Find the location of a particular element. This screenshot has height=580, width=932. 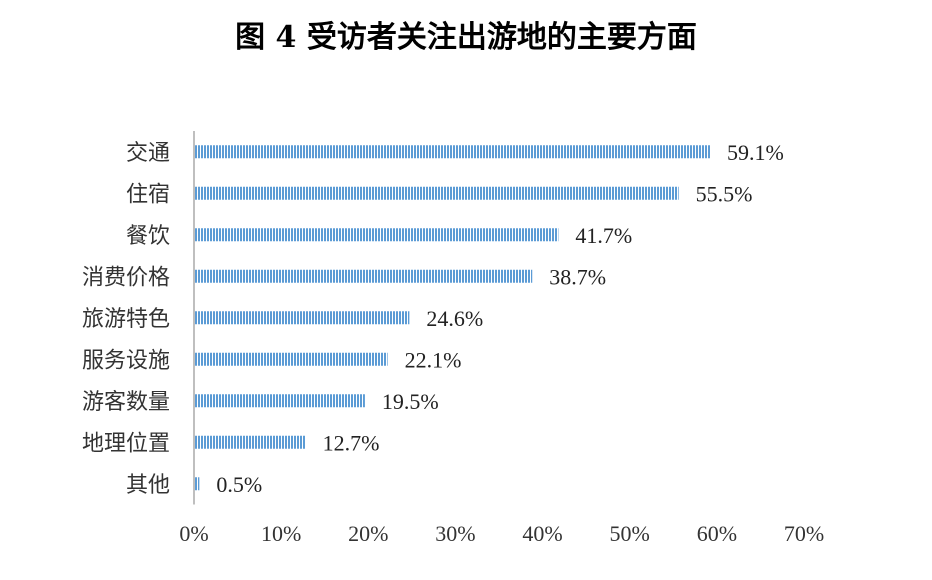

category-label-3: 消费价格 is located at coordinates (126, 277).